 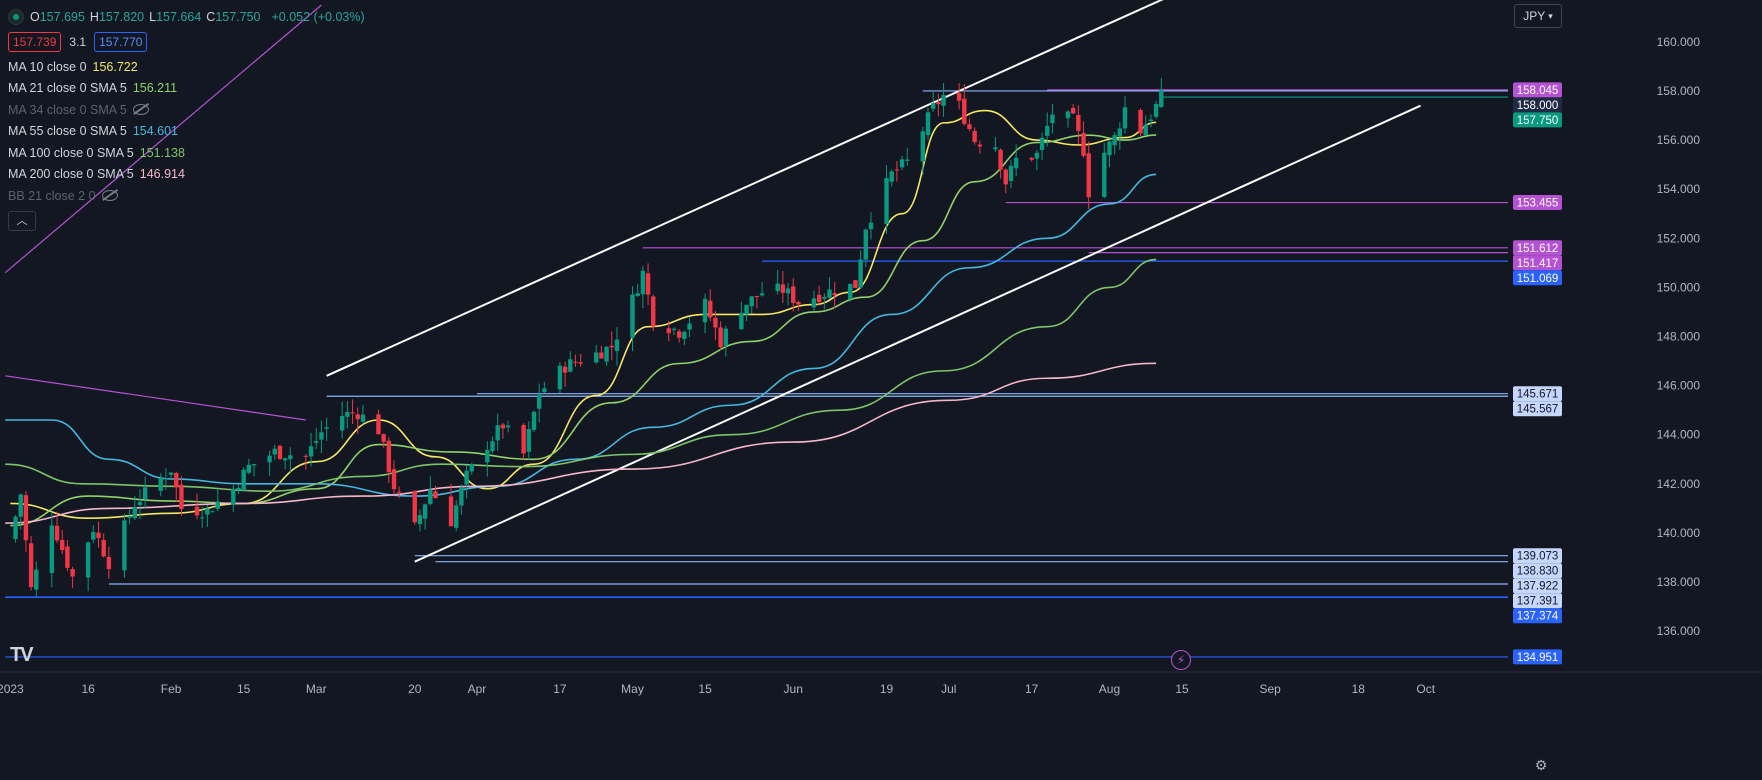 What do you see at coordinates (1679, 287) in the screenshot?
I see `price-tick-label: 150.000` at bounding box center [1679, 287].